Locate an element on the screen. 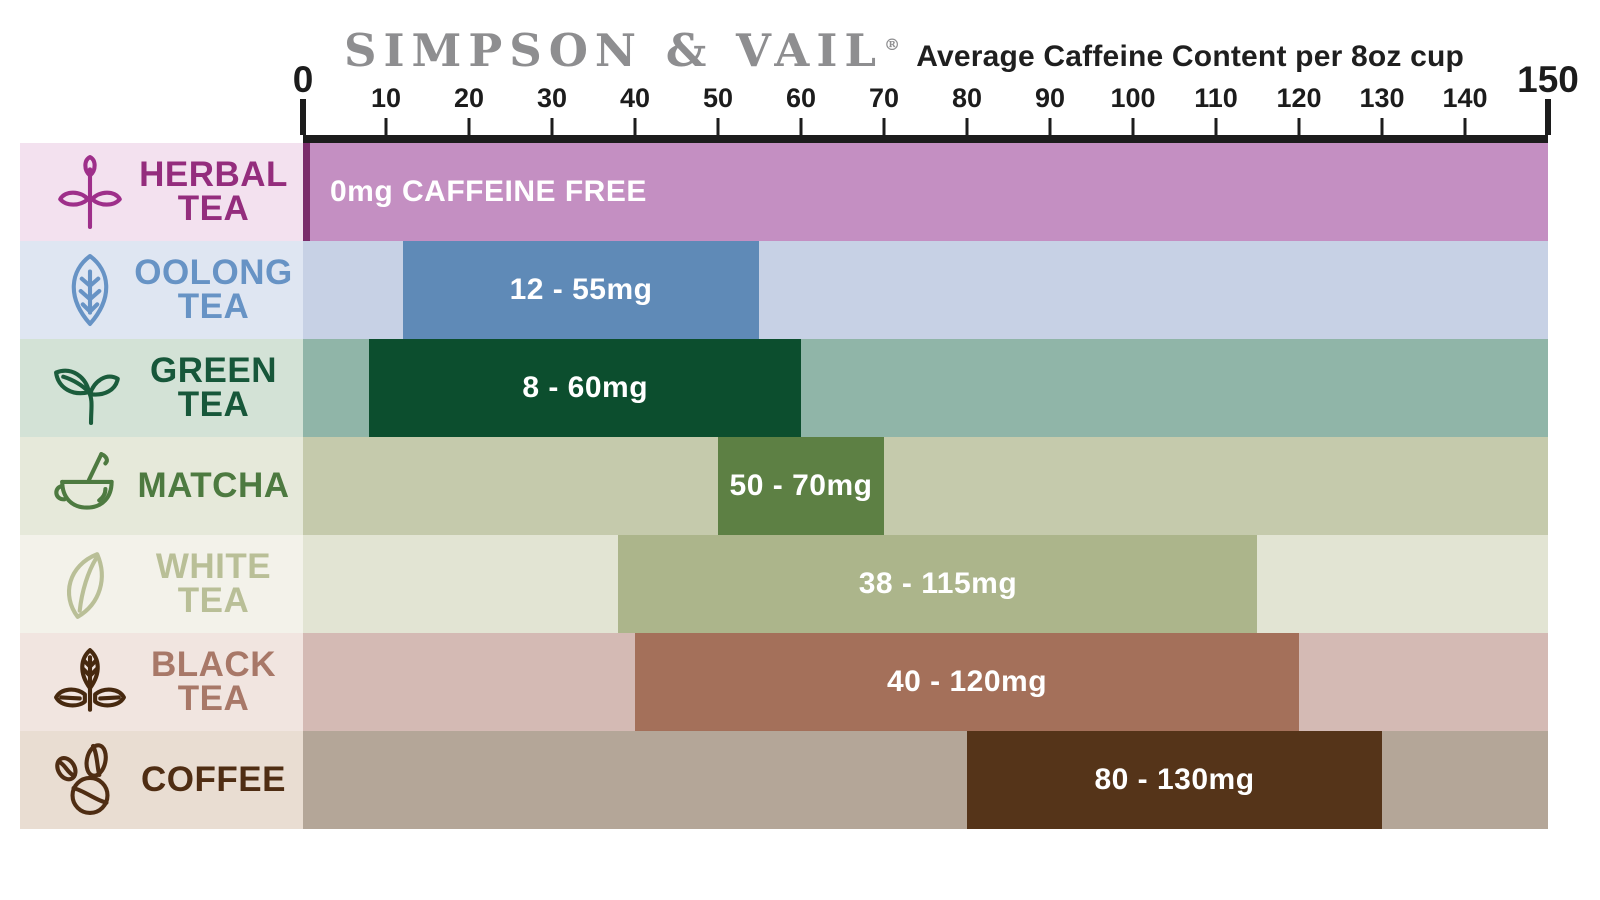 The width and height of the screenshot is (1600, 900). row-label-text: OOLONG TEA is located at coordinates (213, 289).